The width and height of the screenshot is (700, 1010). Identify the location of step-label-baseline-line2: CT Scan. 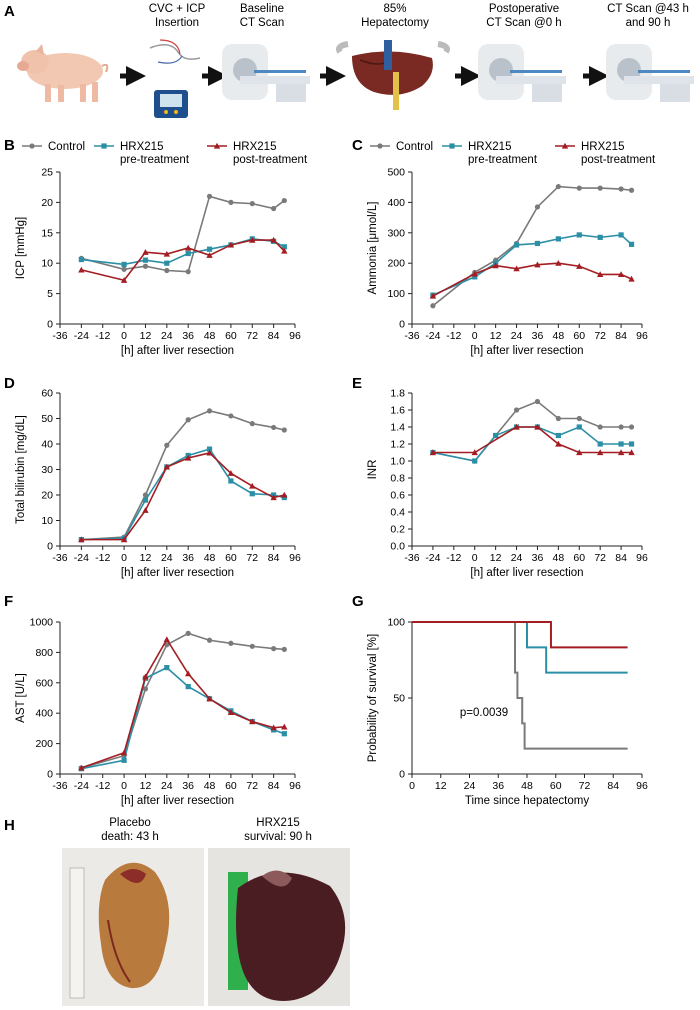
(262, 23).